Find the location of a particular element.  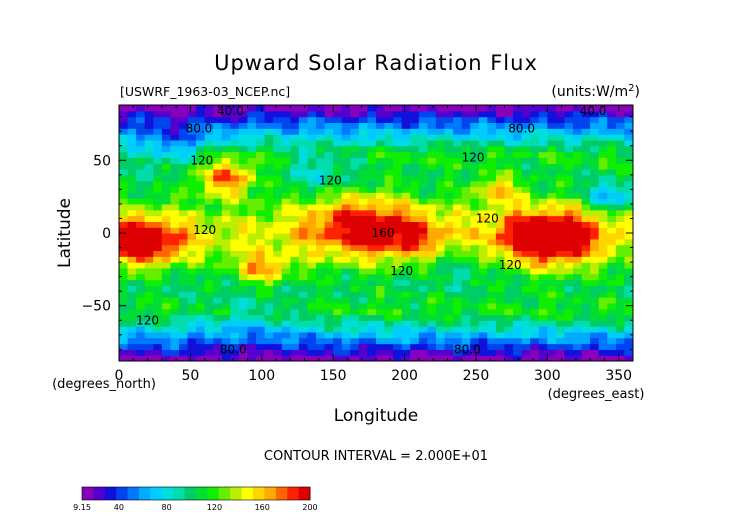

colorbar-tick-label: 200 is located at coordinates (309, 507).